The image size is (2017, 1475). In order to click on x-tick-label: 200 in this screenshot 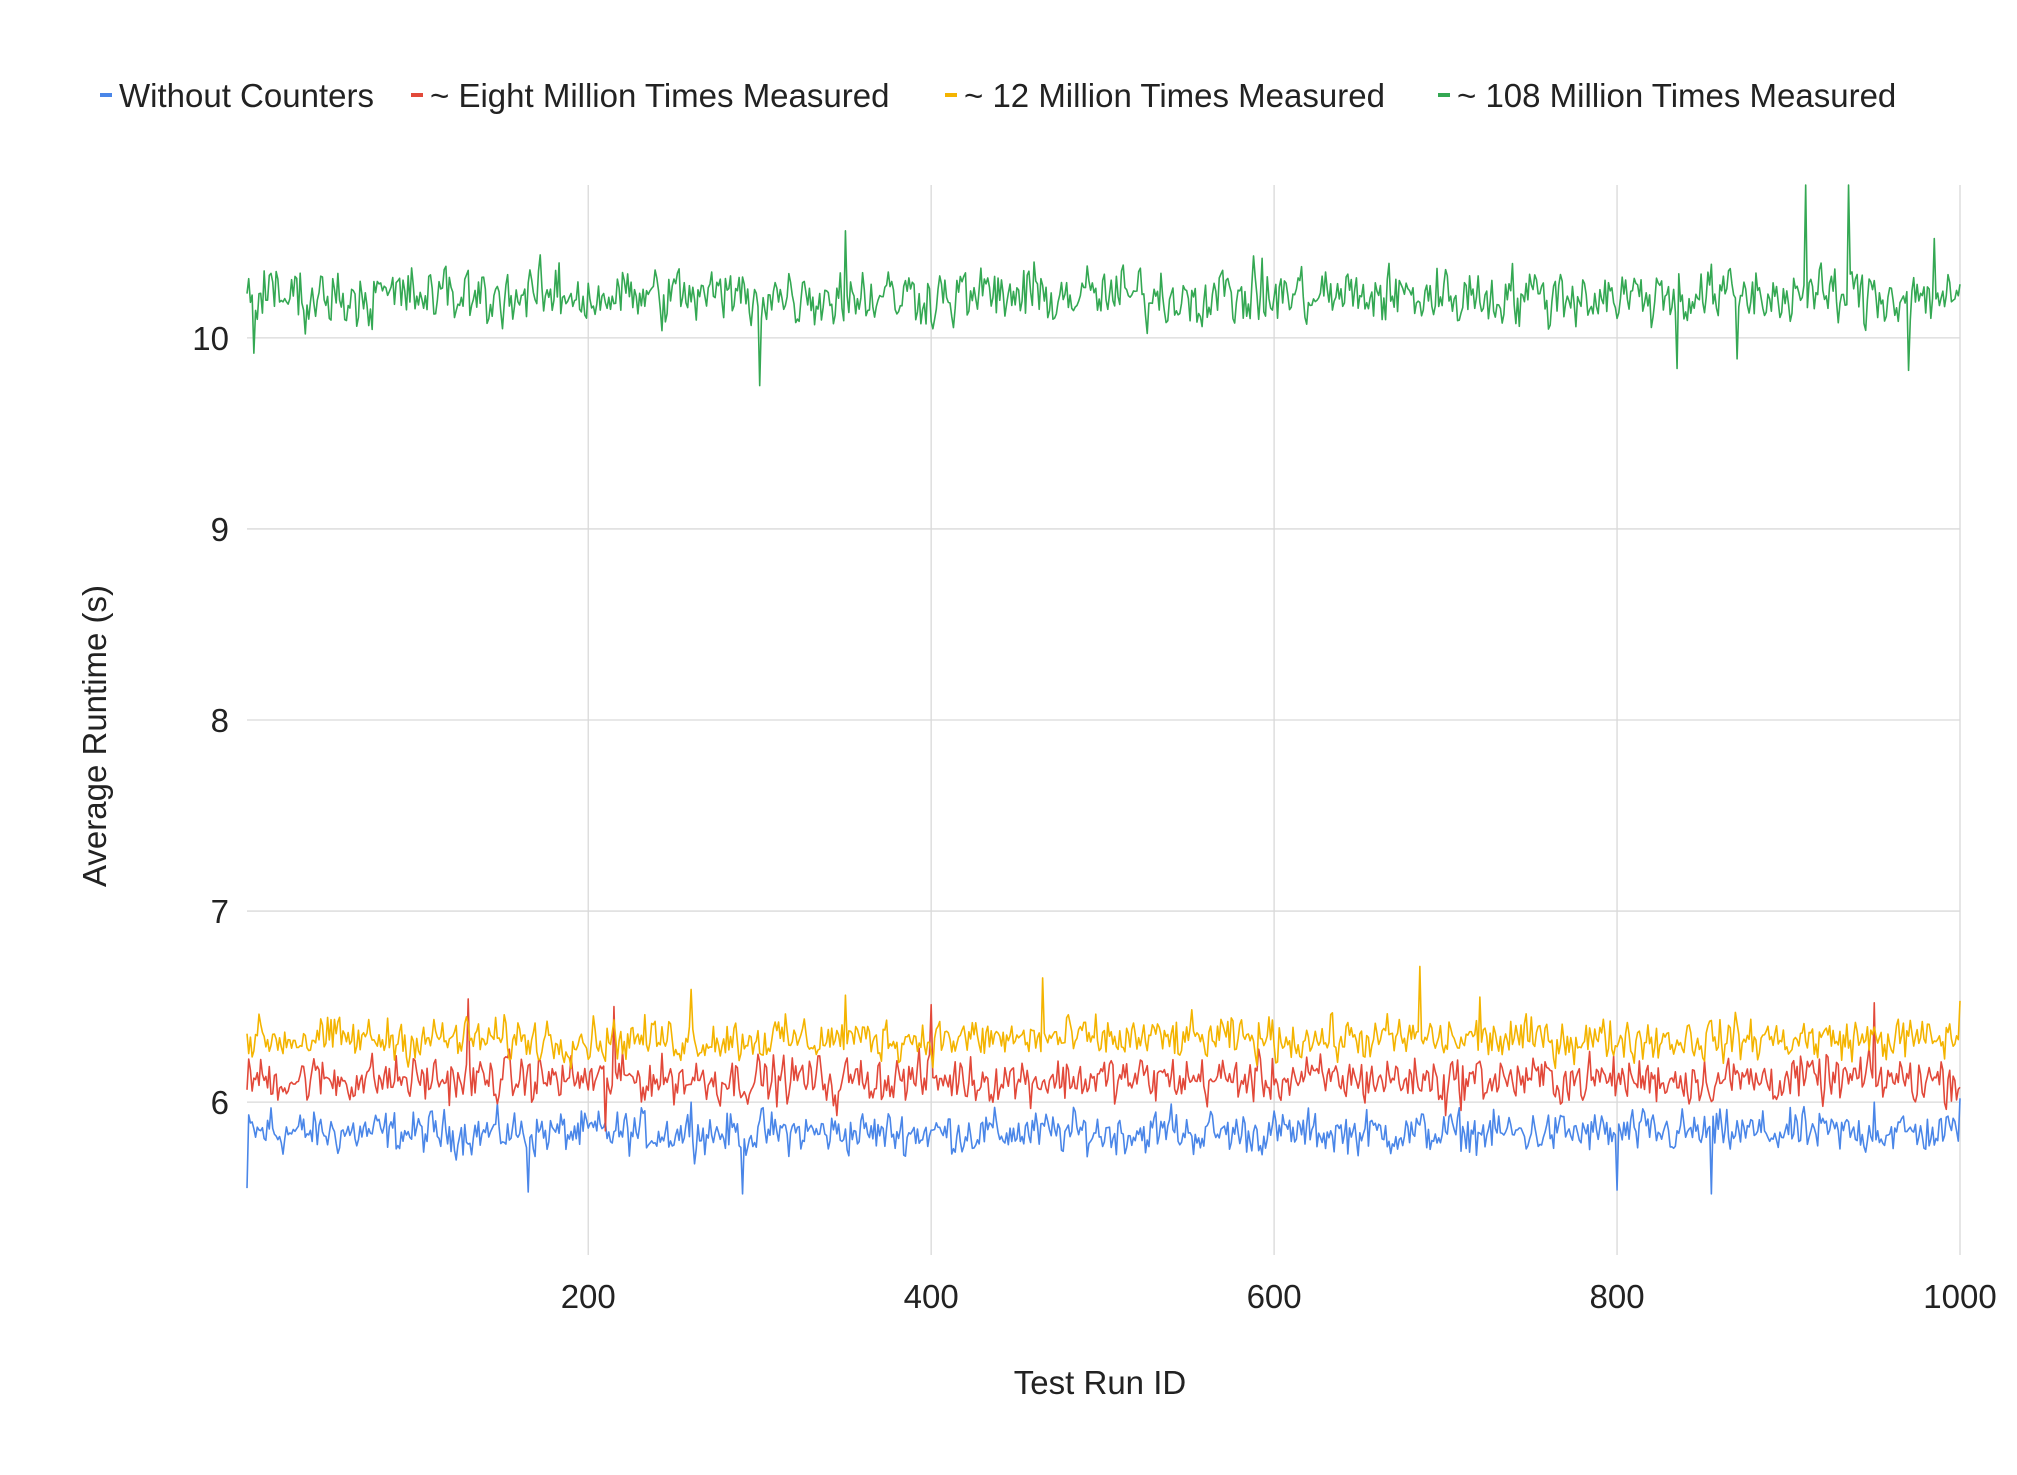, I will do `click(588, 1296)`.